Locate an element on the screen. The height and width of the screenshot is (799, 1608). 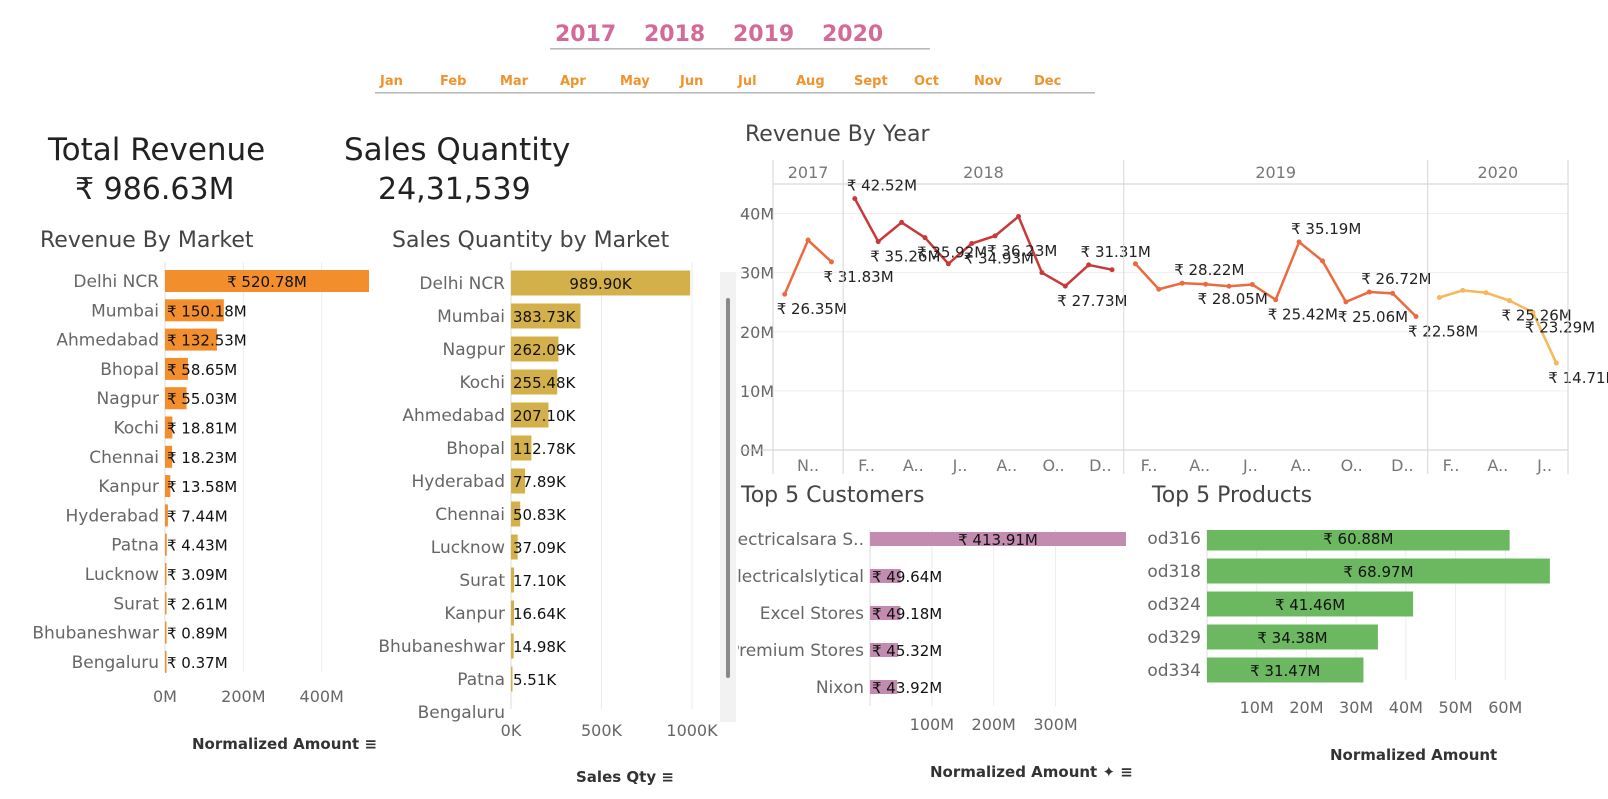
year-filter-2018: 2018 is located at coordinates (675, 34).